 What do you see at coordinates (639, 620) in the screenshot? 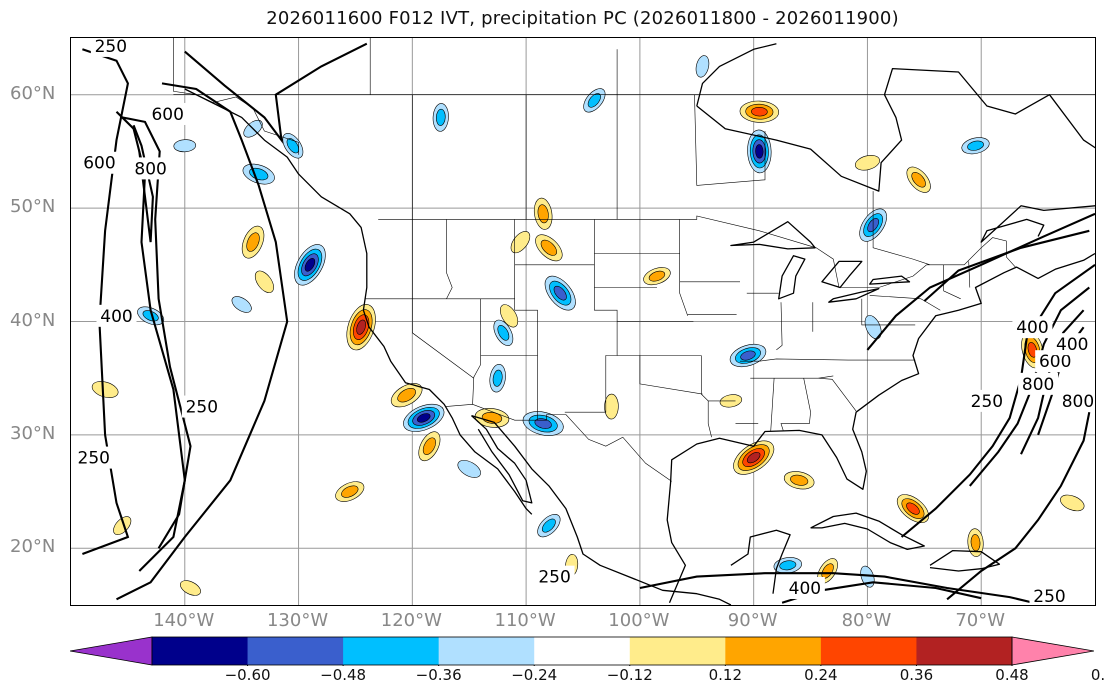
I see `longitude-tick-label: 100°W` at bounding box center [639, 620].